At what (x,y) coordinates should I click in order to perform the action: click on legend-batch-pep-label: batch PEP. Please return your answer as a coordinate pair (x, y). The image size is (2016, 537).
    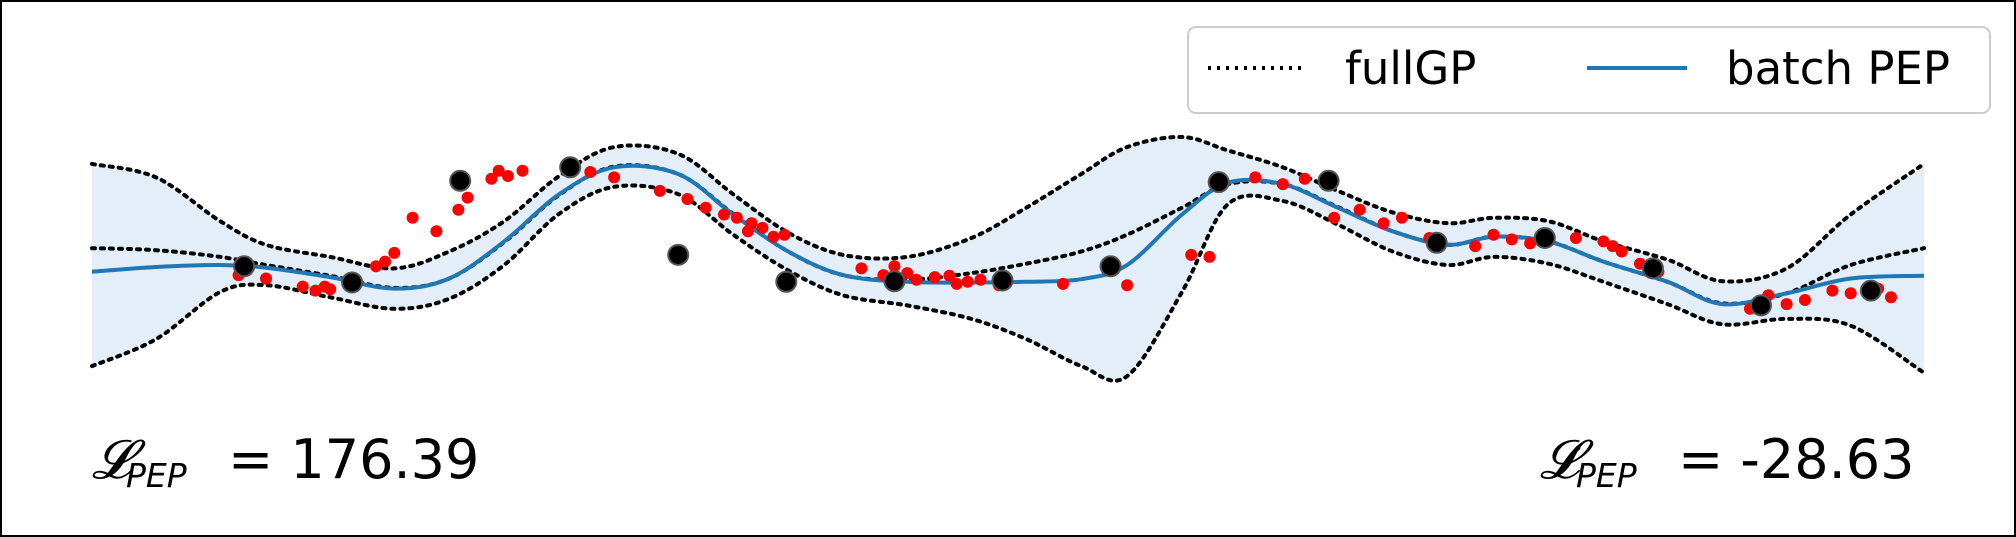
    Looking at the image, I should click on (1838, 68).